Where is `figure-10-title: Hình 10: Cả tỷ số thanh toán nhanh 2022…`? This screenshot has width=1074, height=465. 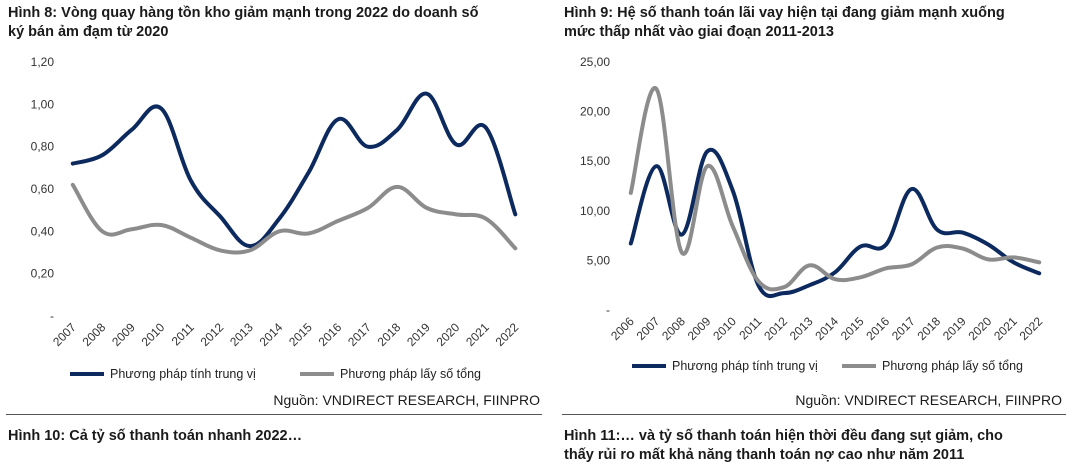 figure-10-title: Hình 10: Cả tỷ số thanh toán nhanh 2022… is located at coordinates (155, 436).